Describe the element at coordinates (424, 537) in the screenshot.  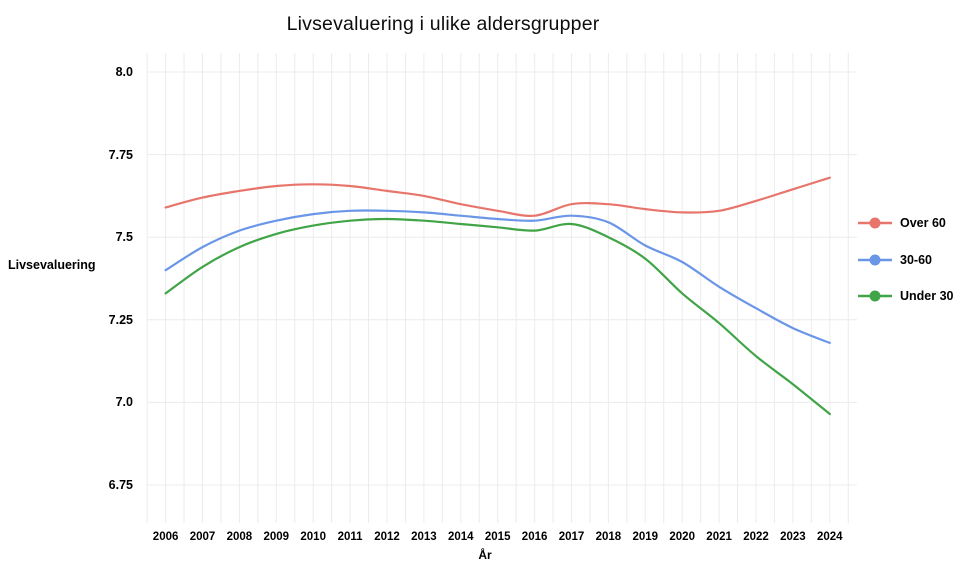
I see `x-tick-label: 2013` at that location.